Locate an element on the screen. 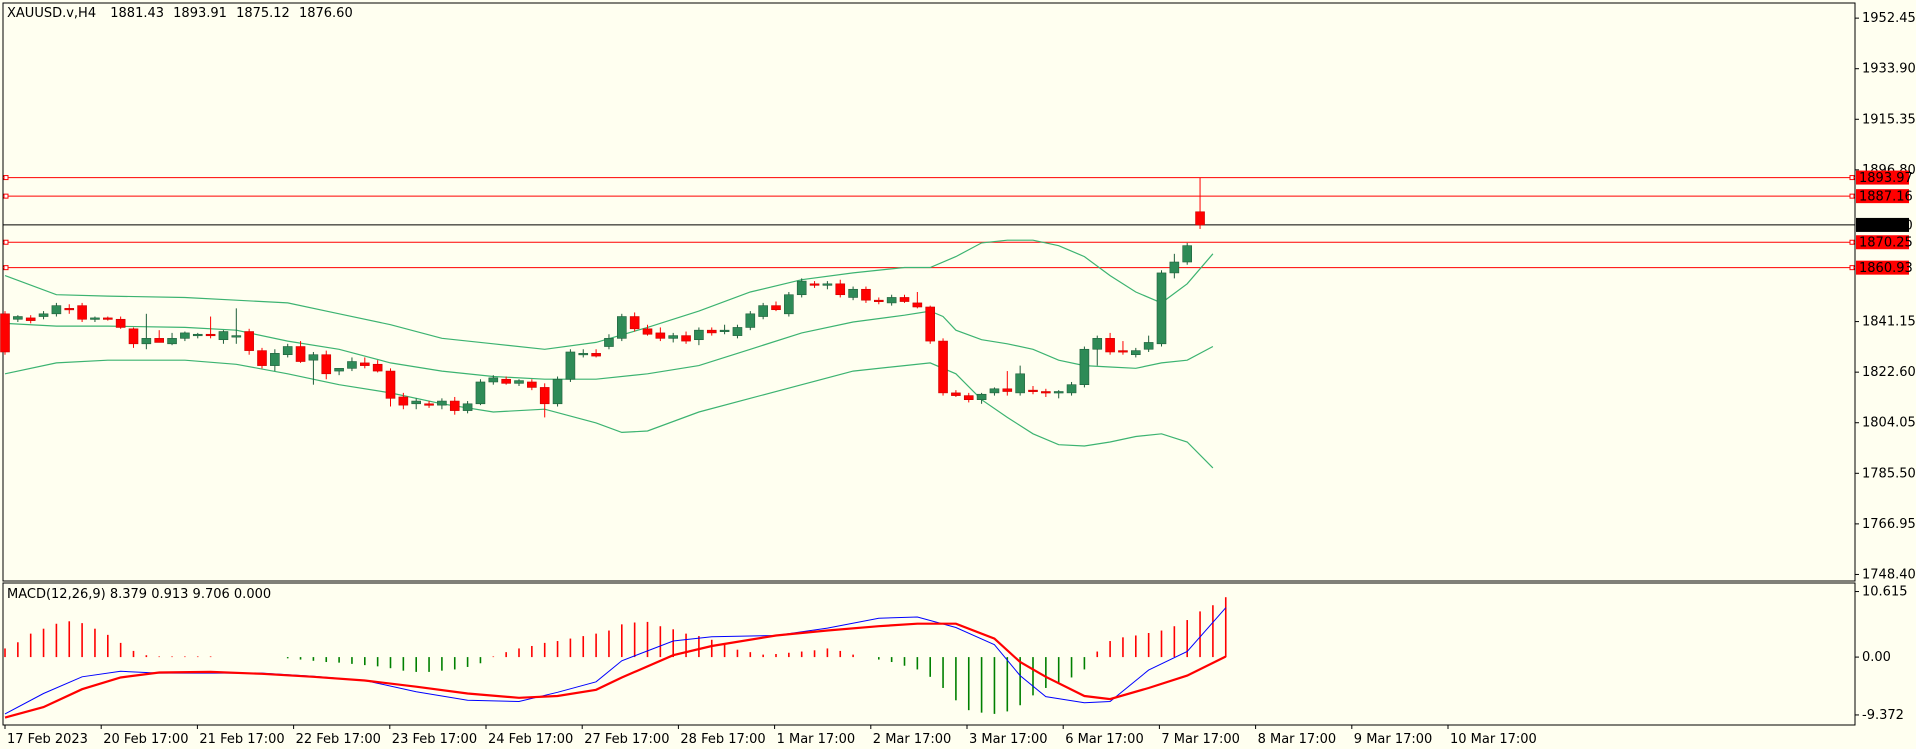  time-tick-label: 20 Feb 17:00 is located at coordinates (145, 739).